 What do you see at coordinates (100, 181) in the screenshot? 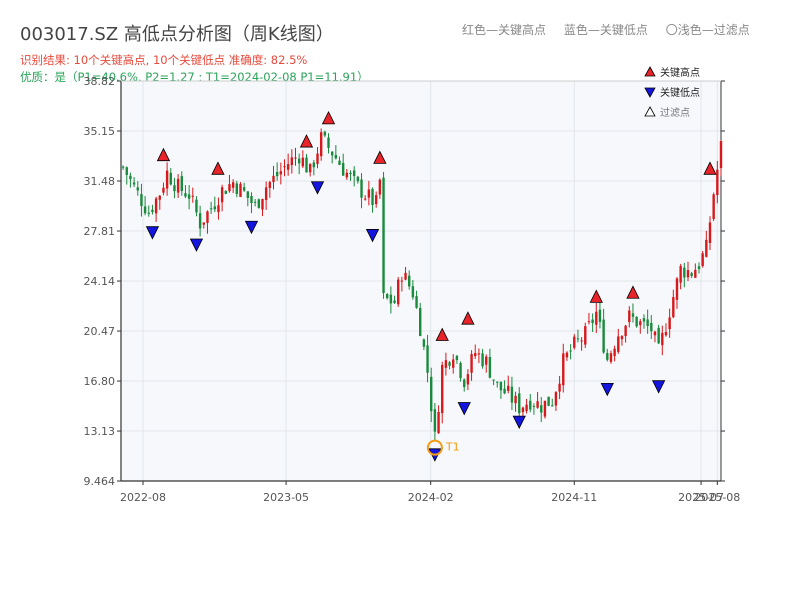
I see `y-tick-label: 31.48` at bounding box center [100, 181].